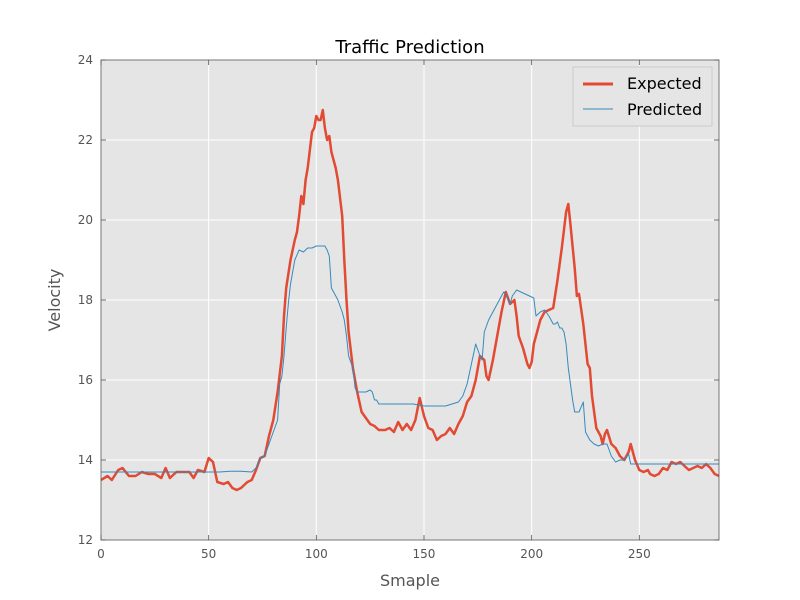 The width and height of the screenshot is (800, 600). I want to click on x-tick-label: 50, so click(208, 554).